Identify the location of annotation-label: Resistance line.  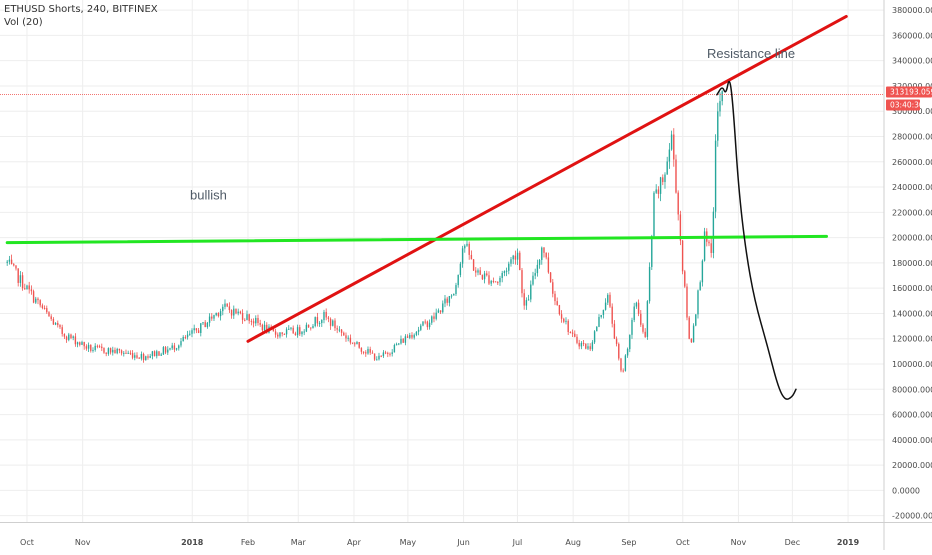
(751, 53).